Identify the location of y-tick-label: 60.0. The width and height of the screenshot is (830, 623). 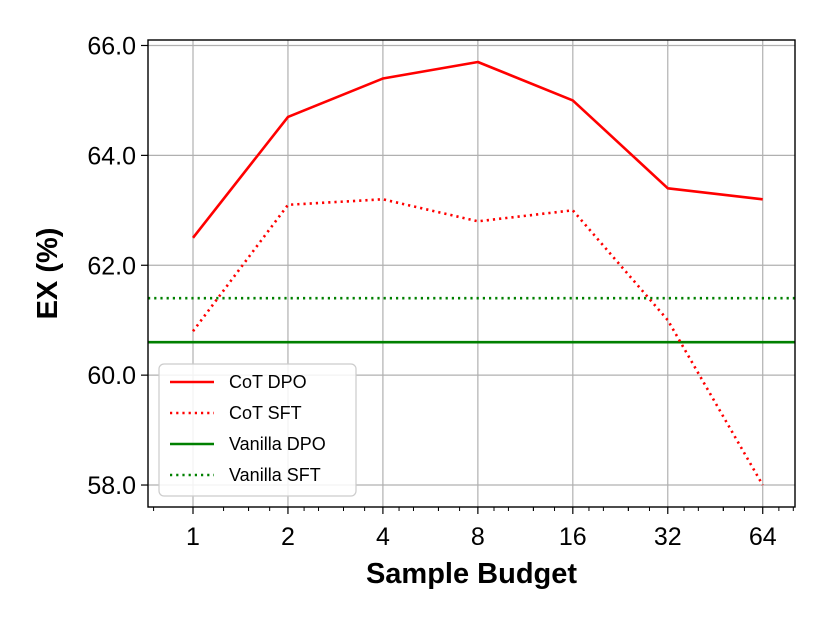
(111, 376).